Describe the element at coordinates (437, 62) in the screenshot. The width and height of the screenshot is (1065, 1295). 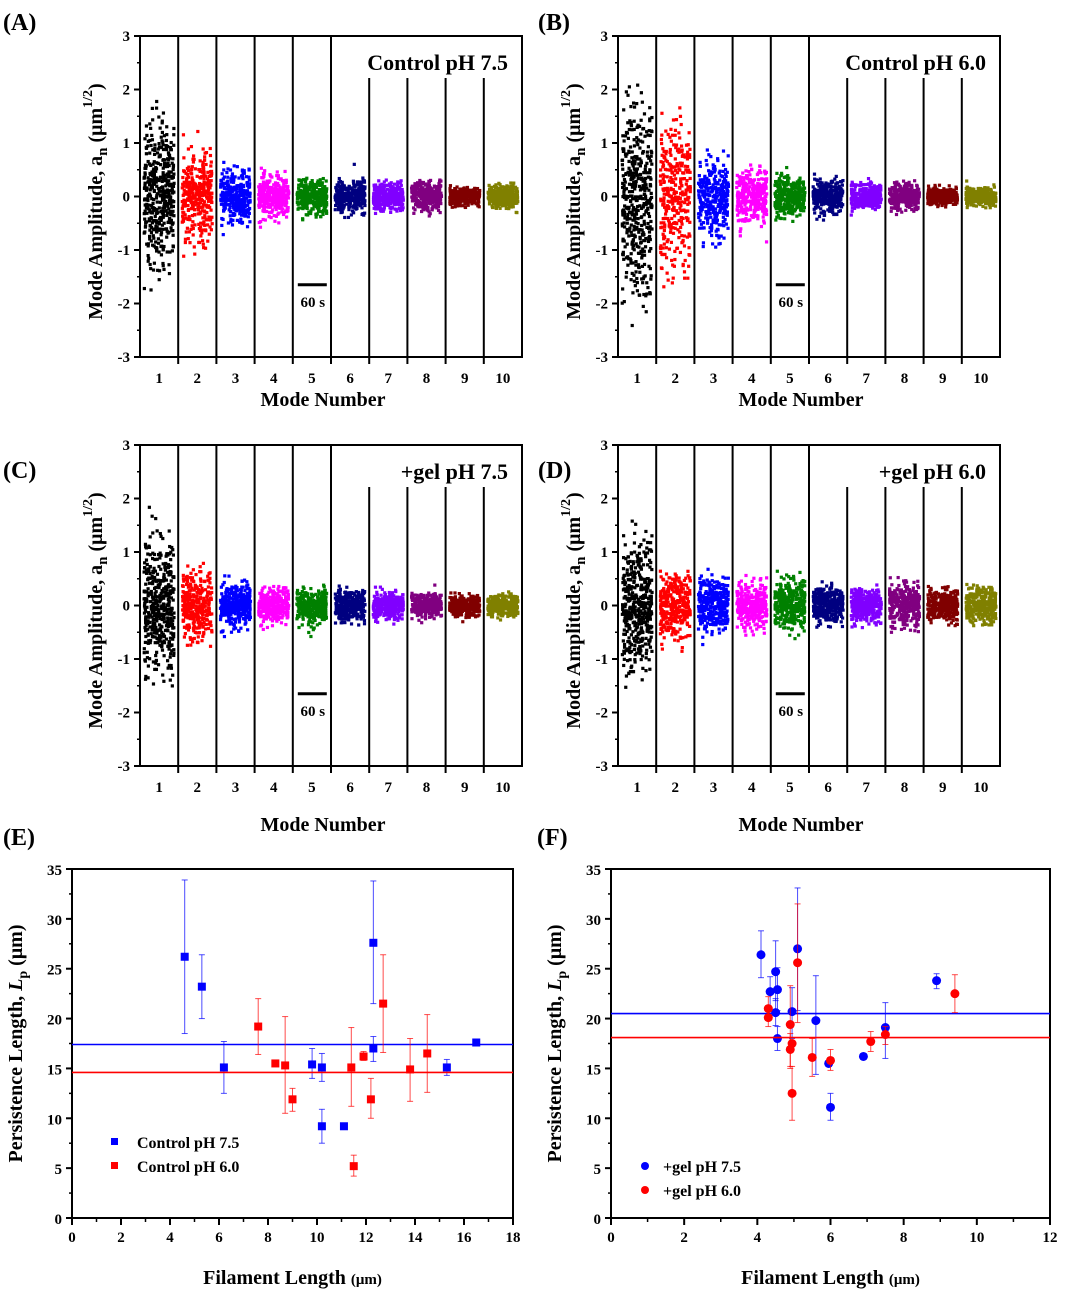
I see `condition-label: Control pH 7.5` at that location.